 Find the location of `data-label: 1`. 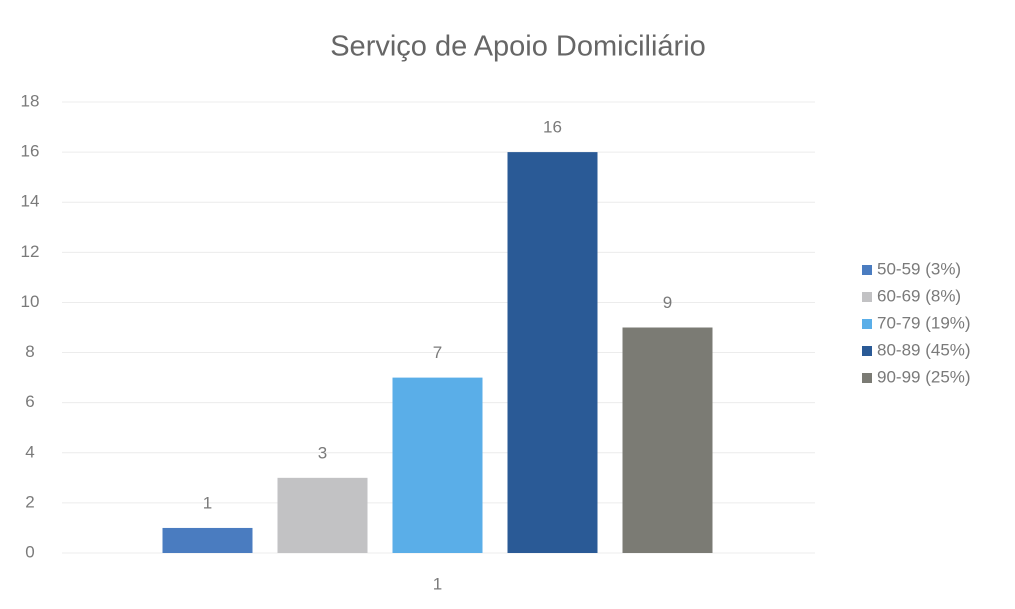

data-label: 1 is located at coordinates (207, 502).